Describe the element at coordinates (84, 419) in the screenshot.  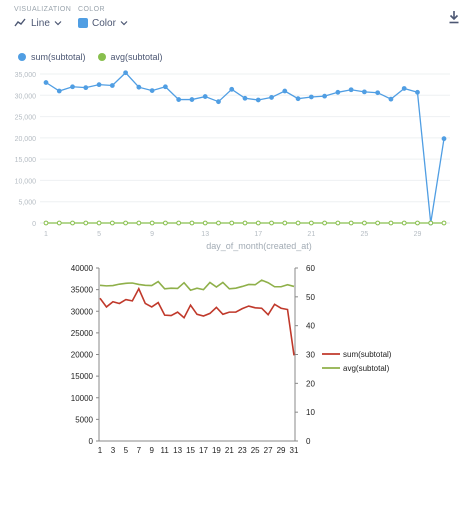
I see `y-tick-label-left: 5000` at that location.